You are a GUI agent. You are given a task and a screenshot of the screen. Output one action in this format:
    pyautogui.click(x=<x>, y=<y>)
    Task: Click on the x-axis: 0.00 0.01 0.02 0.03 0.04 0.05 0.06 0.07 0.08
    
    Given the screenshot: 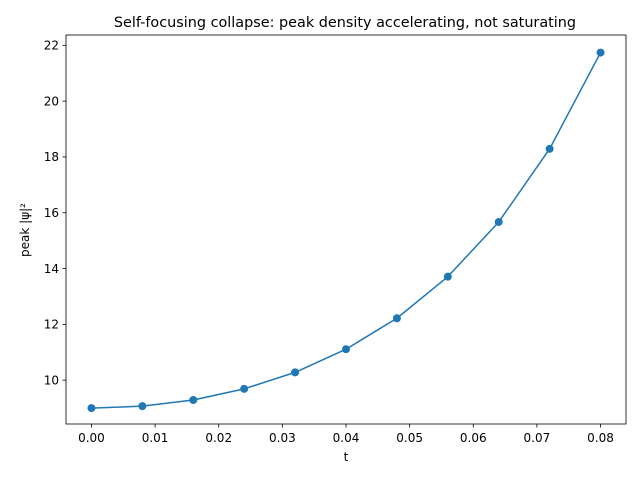 What is the action you would take?
    pyautogui.click(x=346, y=434)
    